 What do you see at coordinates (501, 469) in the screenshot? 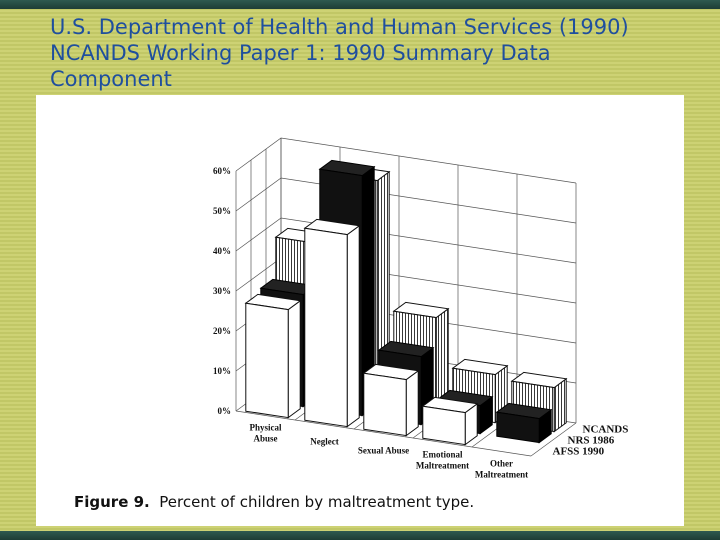
I see `category-label: Other Maltreatment` at bounding box center [501, 469].